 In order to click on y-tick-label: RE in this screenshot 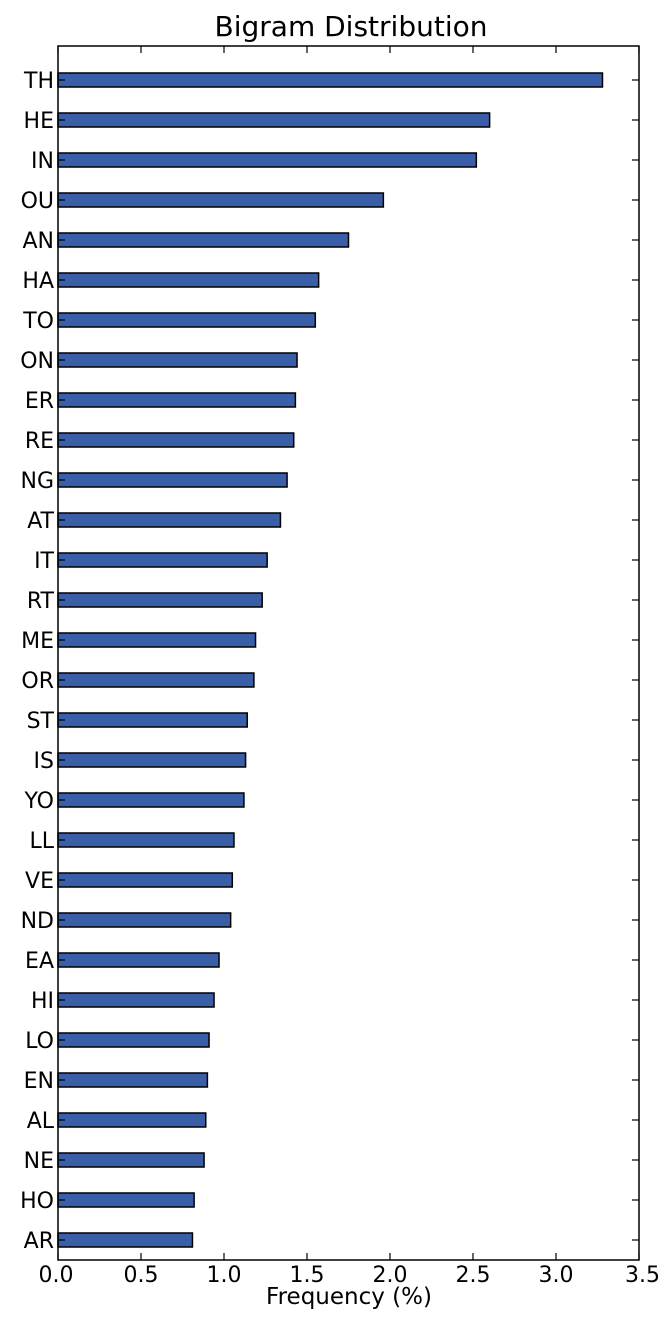, I will do `click(39, 441)`.